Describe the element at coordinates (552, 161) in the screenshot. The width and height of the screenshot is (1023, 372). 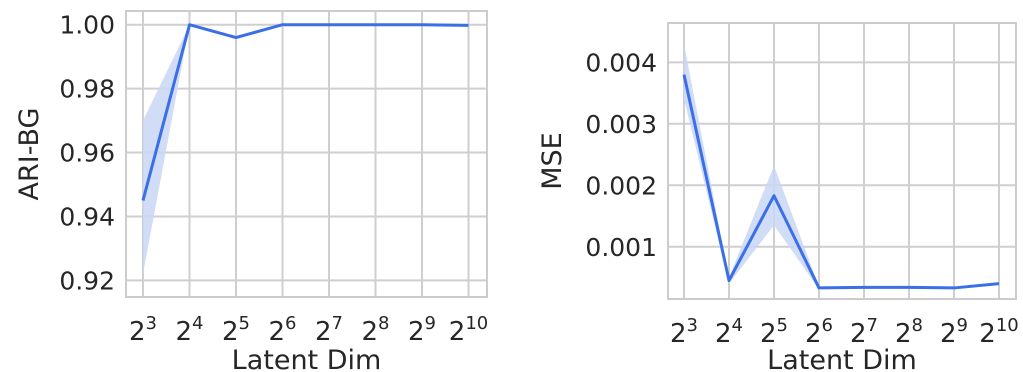
I see `y-axis-label: MSE` at that location.